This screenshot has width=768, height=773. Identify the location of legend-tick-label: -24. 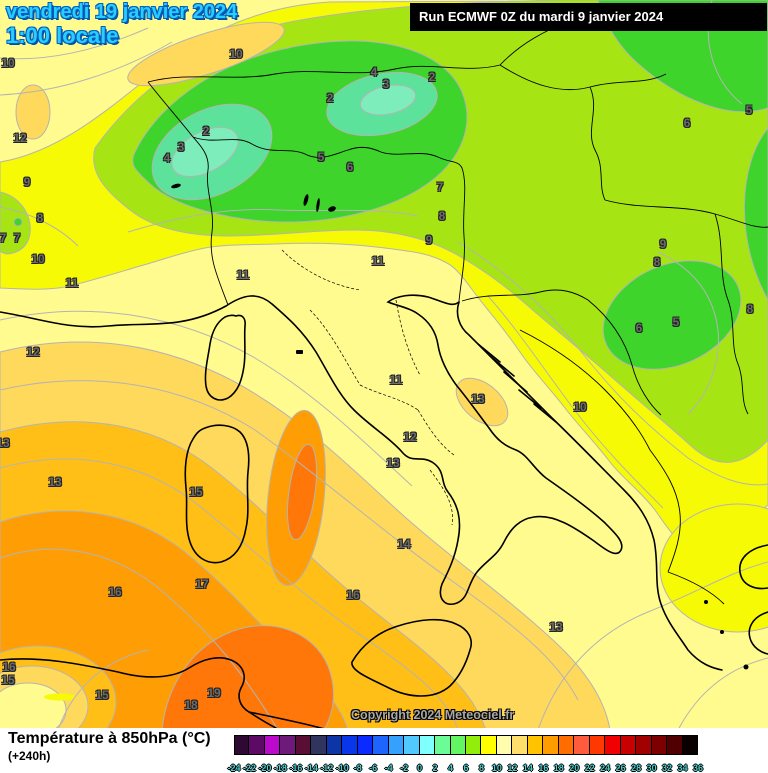
(234, 768).